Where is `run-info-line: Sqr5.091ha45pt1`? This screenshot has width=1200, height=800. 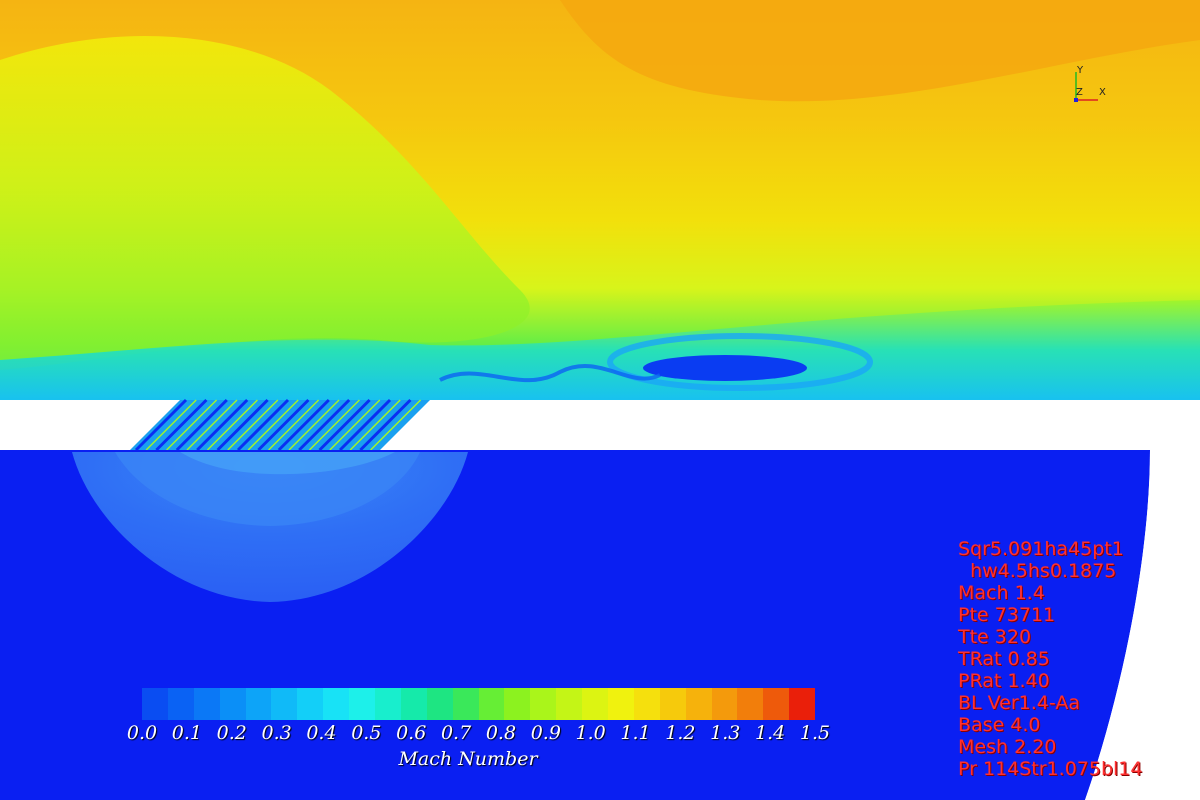 run-info-line: Sqr5.091ha45pt1 is located at coordinates (1041, 549).